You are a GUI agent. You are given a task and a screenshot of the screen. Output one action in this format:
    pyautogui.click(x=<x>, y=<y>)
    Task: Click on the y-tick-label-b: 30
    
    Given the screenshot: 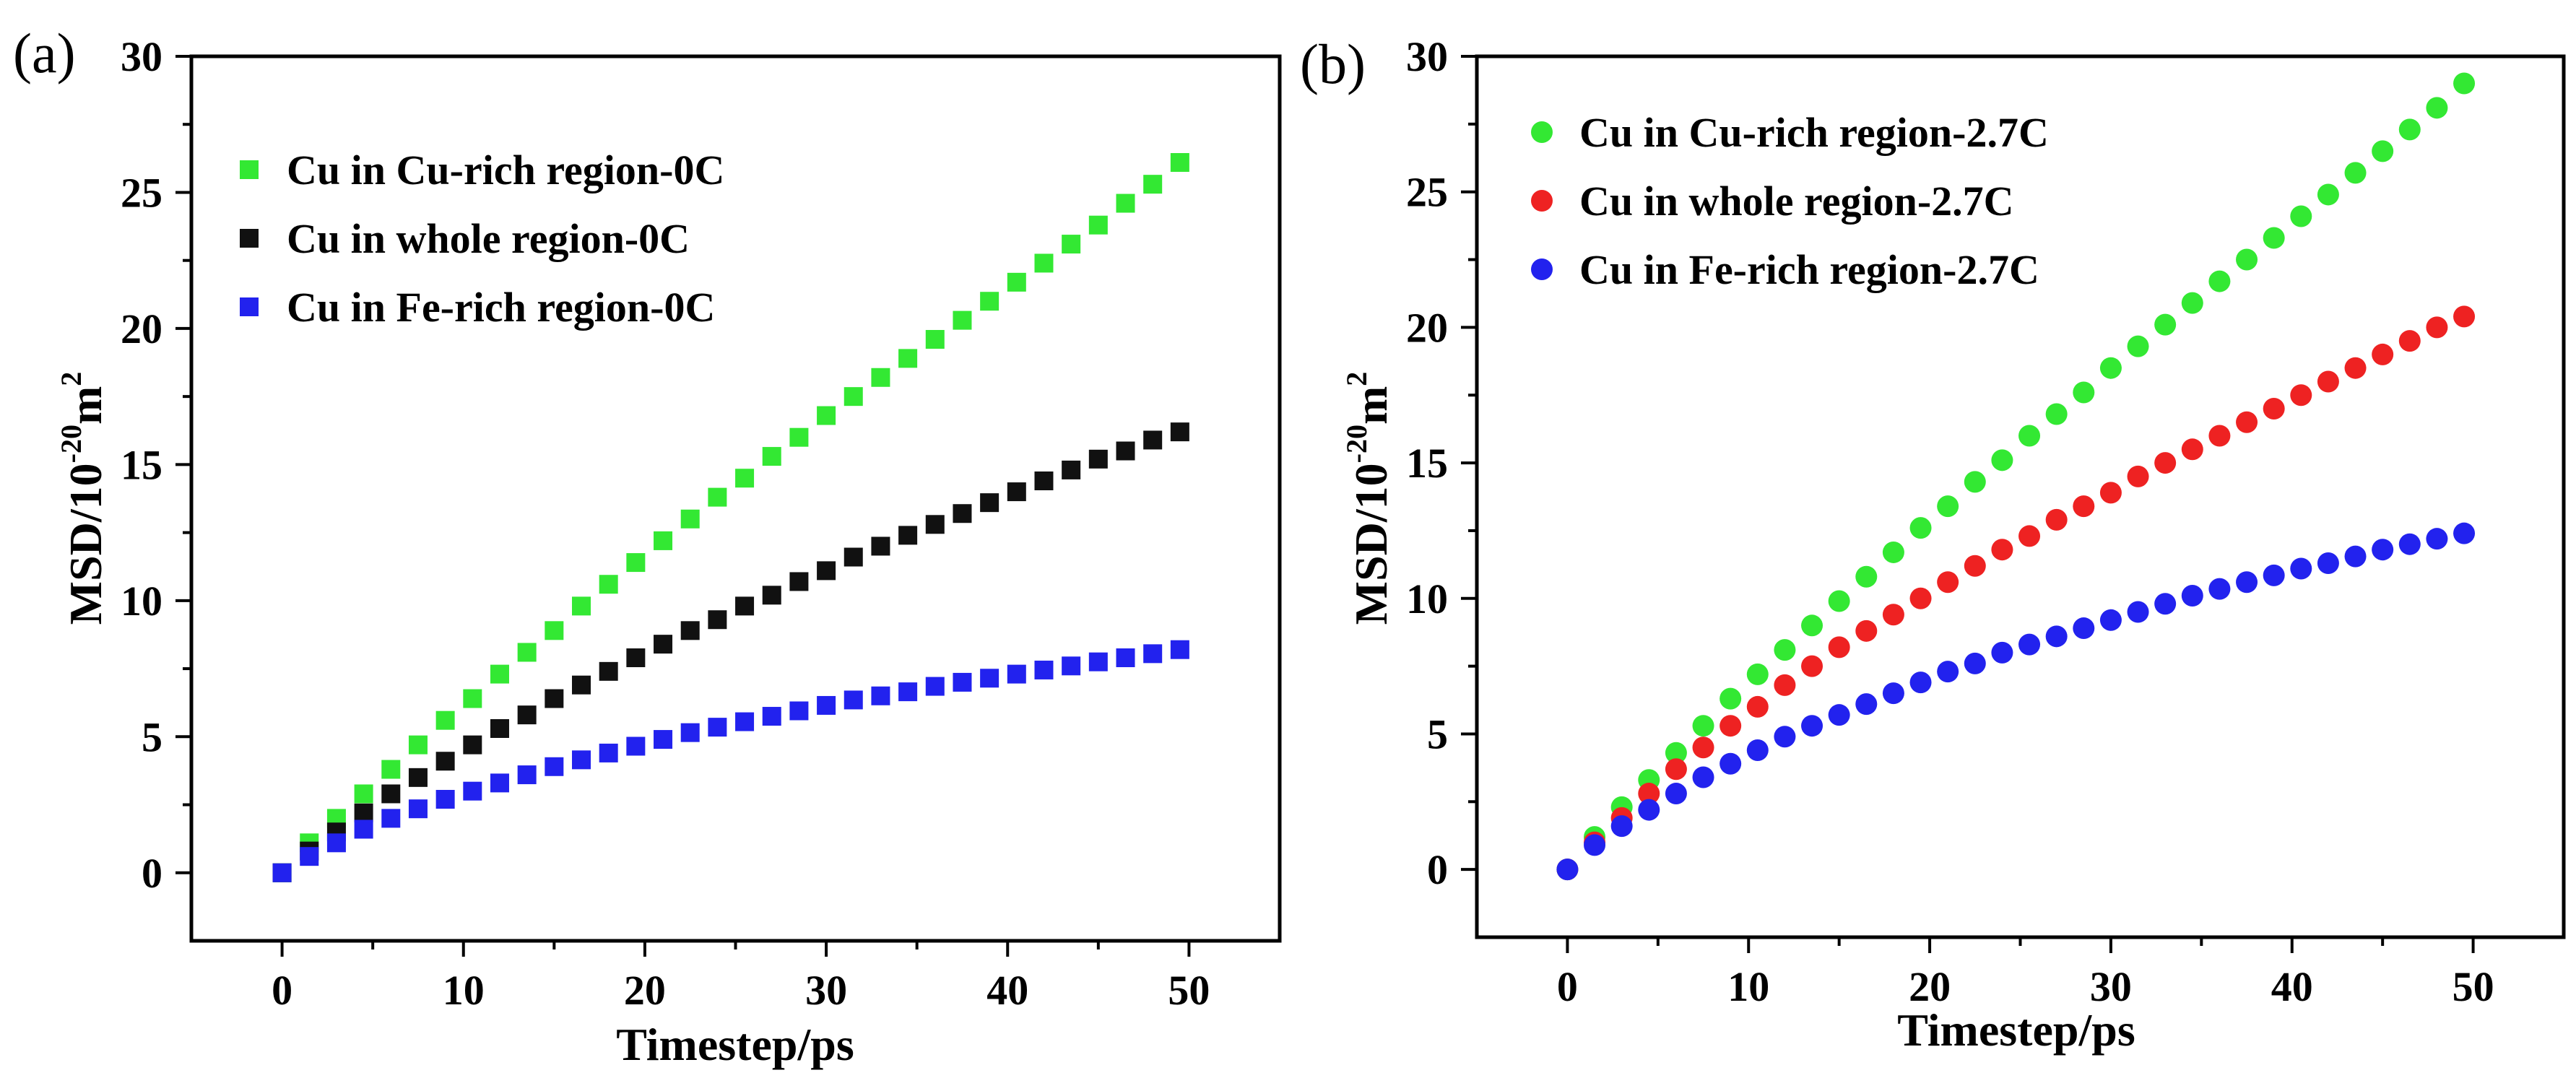 What is the action you would take?
    pyautogui.click(x=1427, y=57)
    